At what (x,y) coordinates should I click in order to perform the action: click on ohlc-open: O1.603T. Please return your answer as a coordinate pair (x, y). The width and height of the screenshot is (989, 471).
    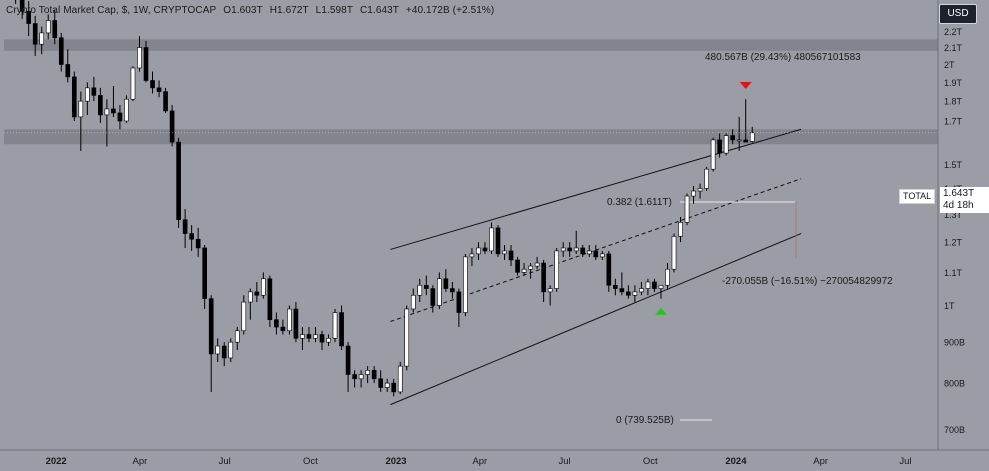
    Looking at the image, I should click on (243, 10).